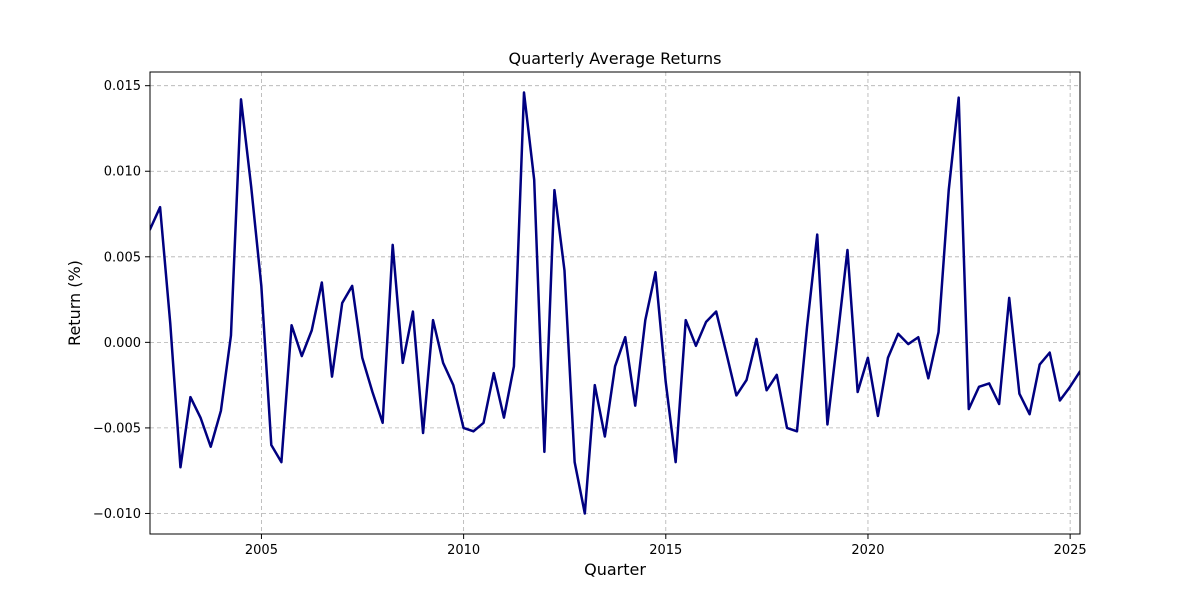 This screenshot has width=1200, height=600. I want to click on y-axis-title: Return (%), so click(74, 303).